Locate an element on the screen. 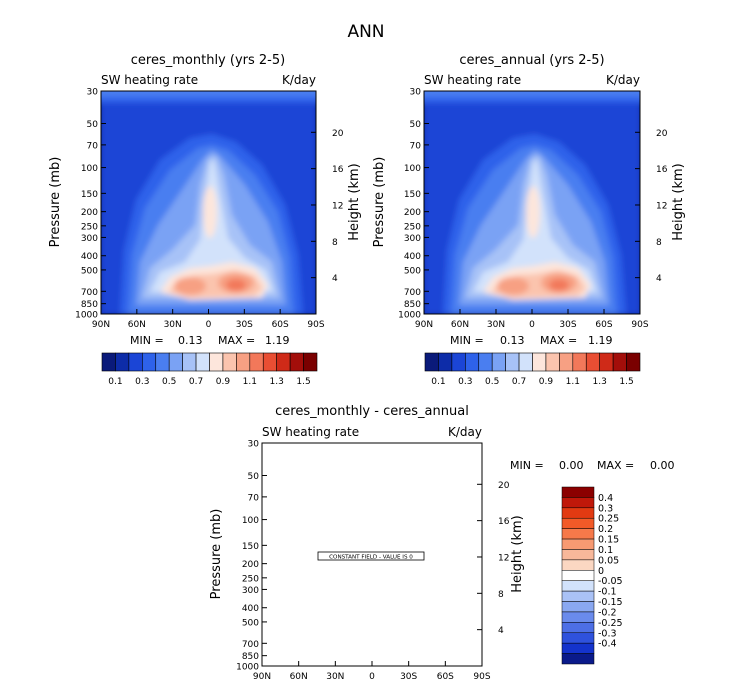 The height and width of the screenshot is (695, 733). height-tick-label: 4 is located at coordinates (501, 631).